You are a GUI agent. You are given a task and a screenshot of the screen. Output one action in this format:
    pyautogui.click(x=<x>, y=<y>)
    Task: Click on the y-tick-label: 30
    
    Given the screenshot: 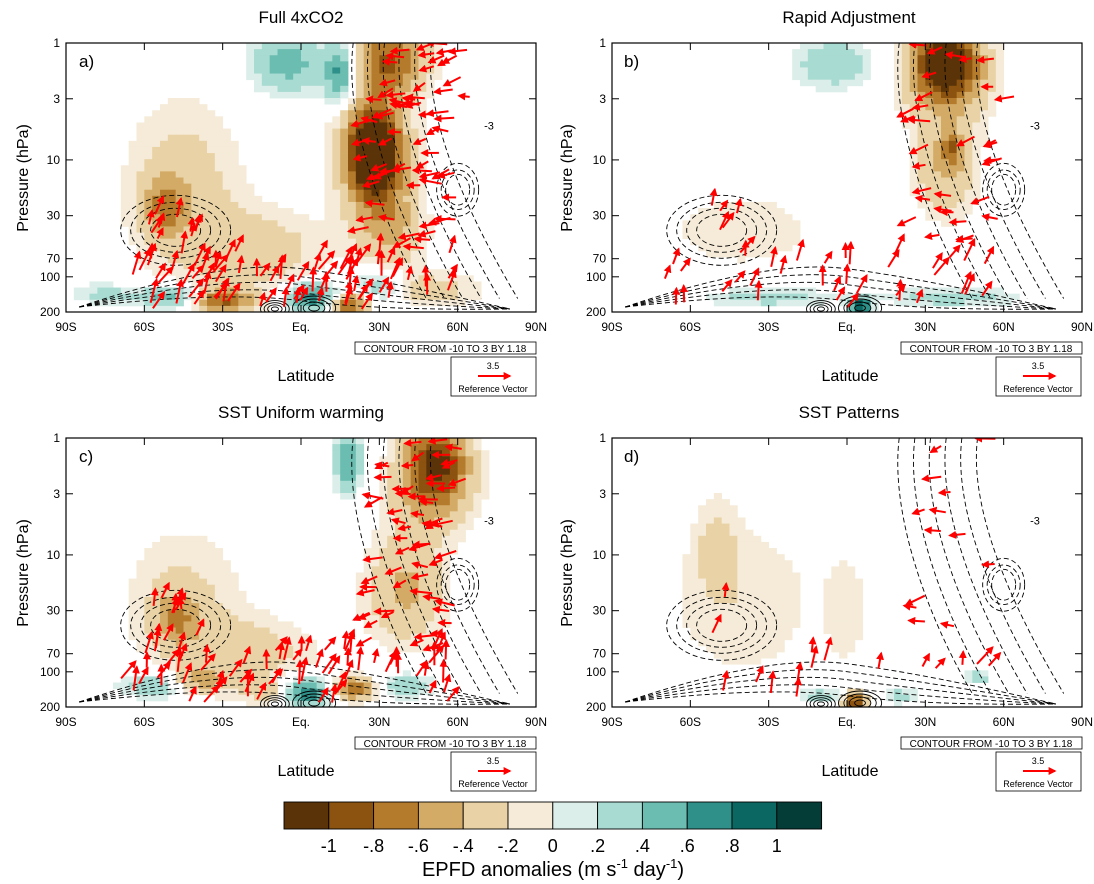 What is the action you would take?
    pyautogui.click(x=600, y=216)
    